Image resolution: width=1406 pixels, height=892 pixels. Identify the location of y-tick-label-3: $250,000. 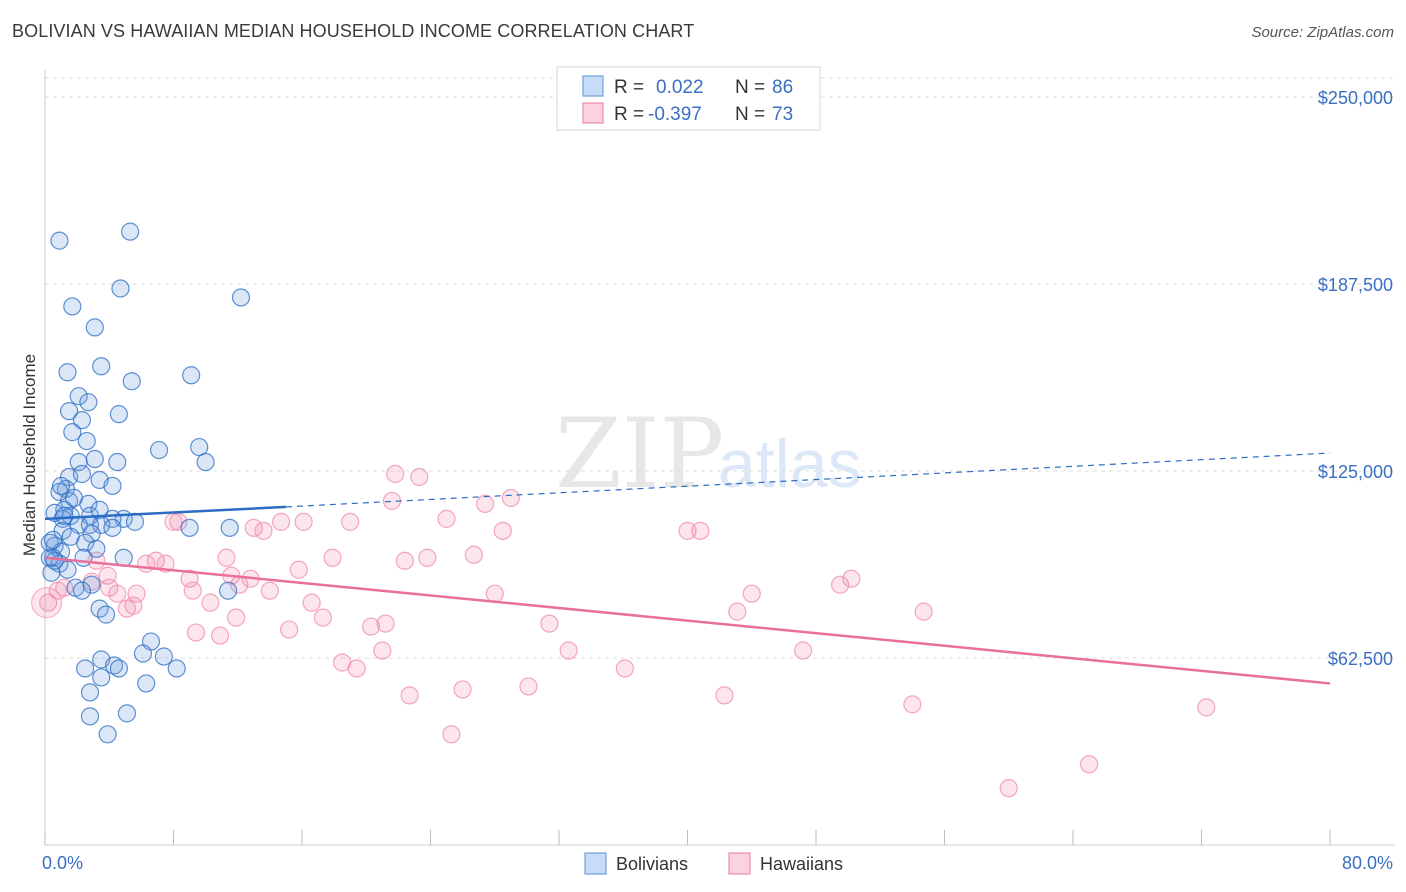
(1355, 98).